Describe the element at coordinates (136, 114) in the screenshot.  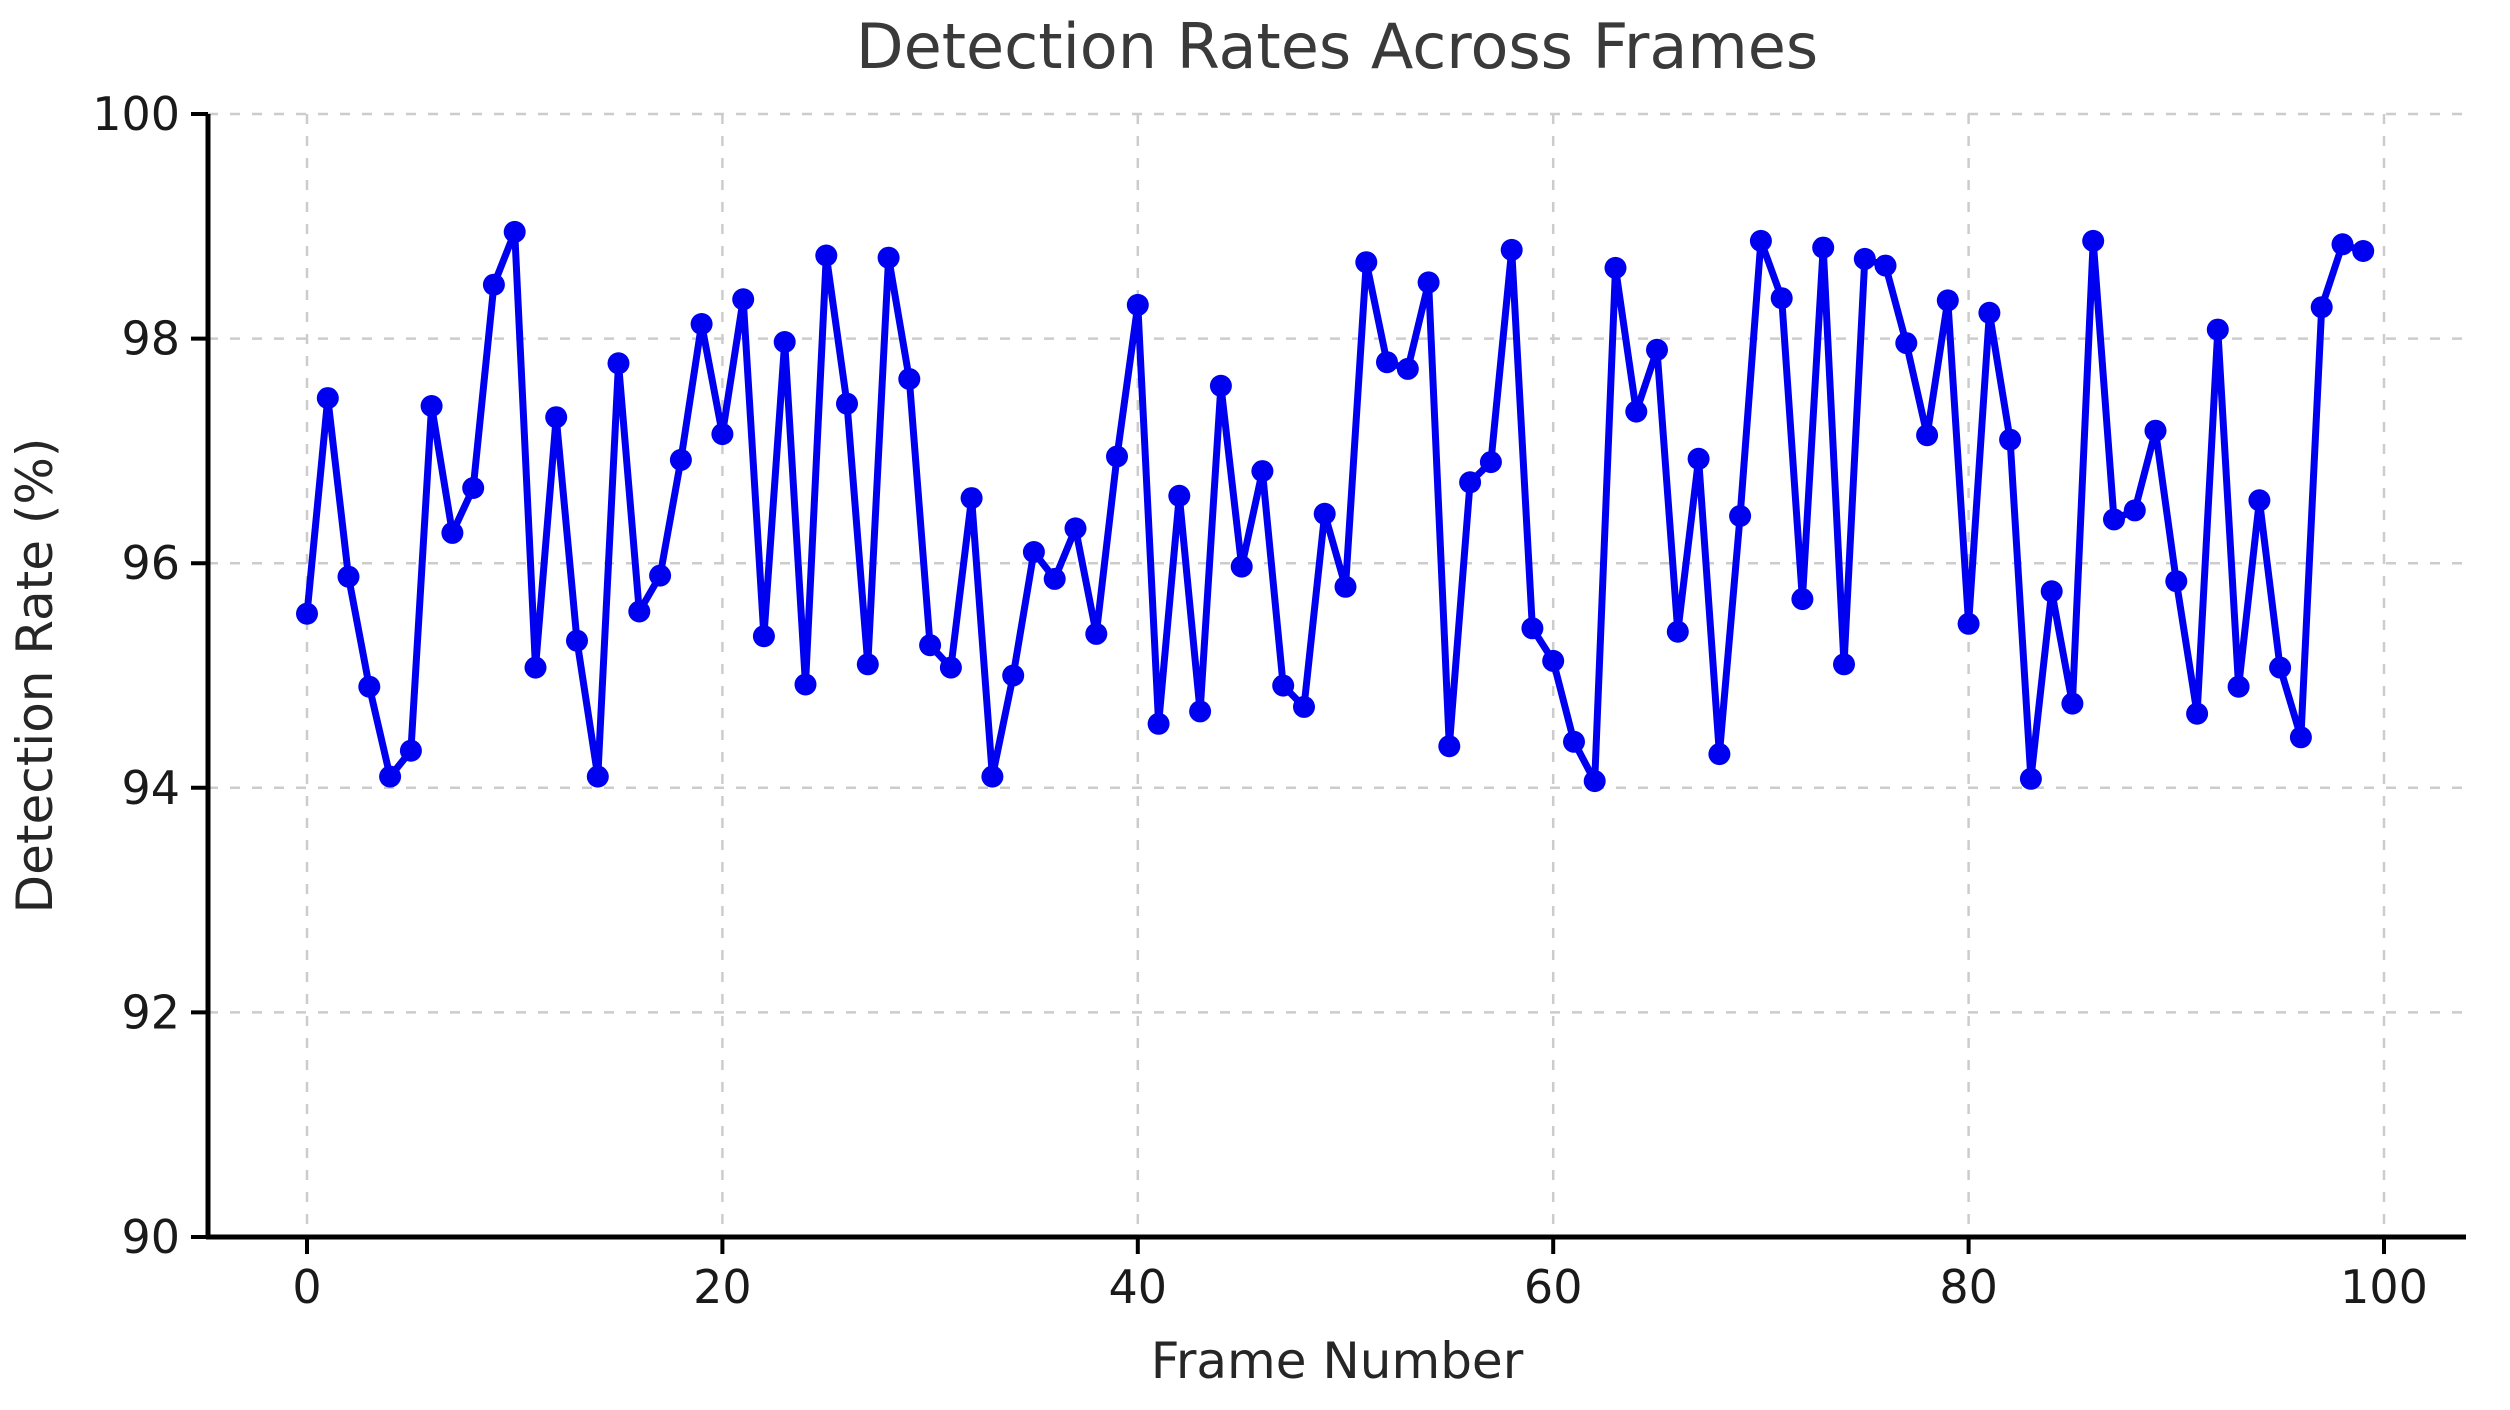
I see `y-tick-label-100: 100` at that location.